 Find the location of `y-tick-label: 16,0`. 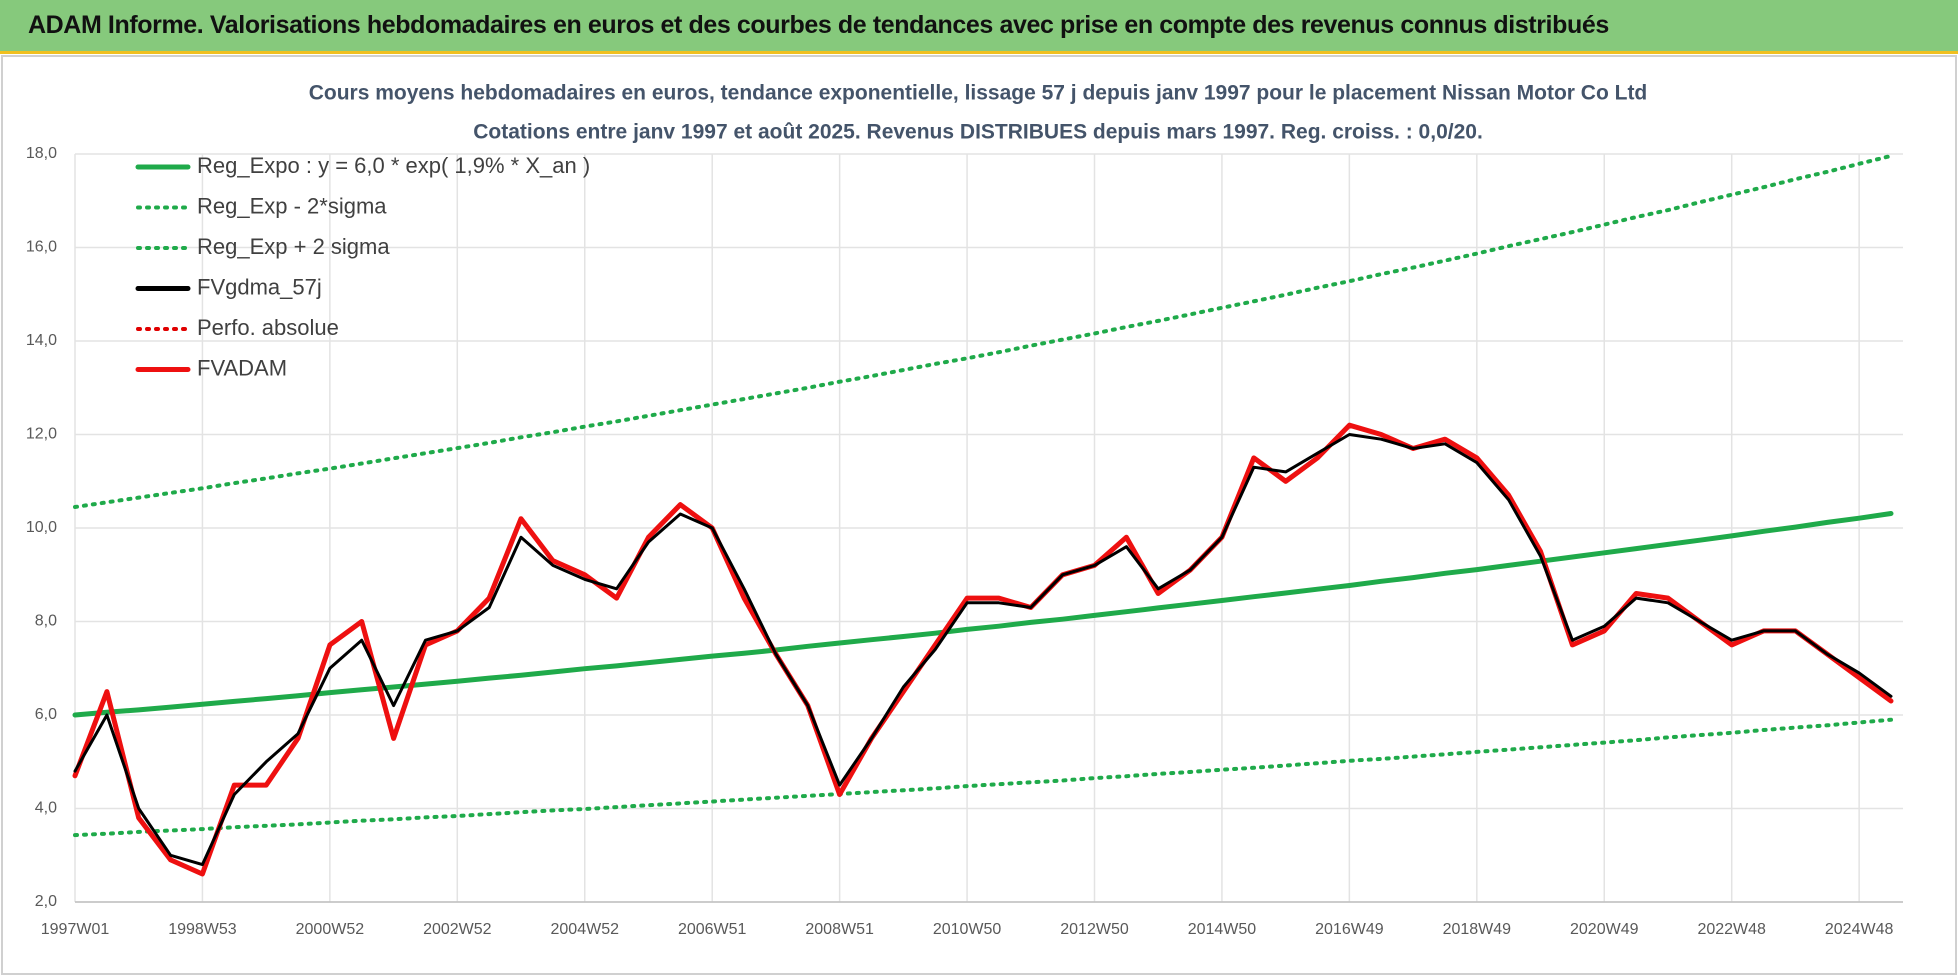

y-tick-label: 16,0 is located at coordinates (41, 247).